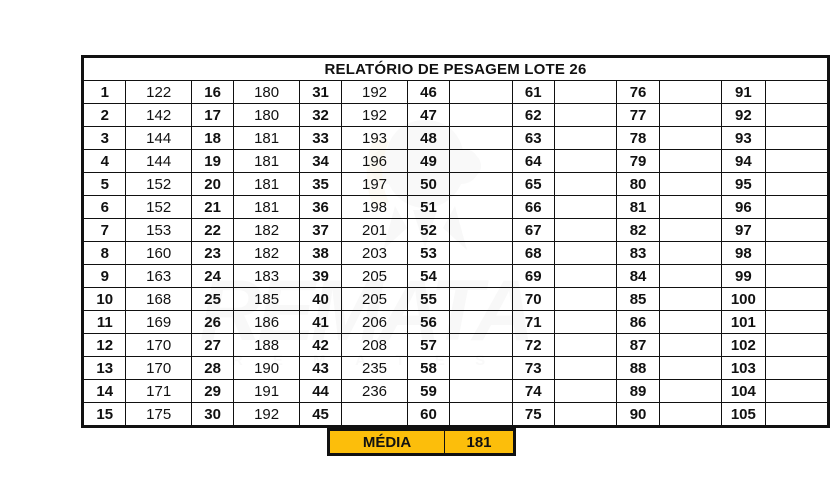  What do you see at coordinates (320, 207) in the screenshot?
I see `row-number: 36` at bounding box center [320, 207].